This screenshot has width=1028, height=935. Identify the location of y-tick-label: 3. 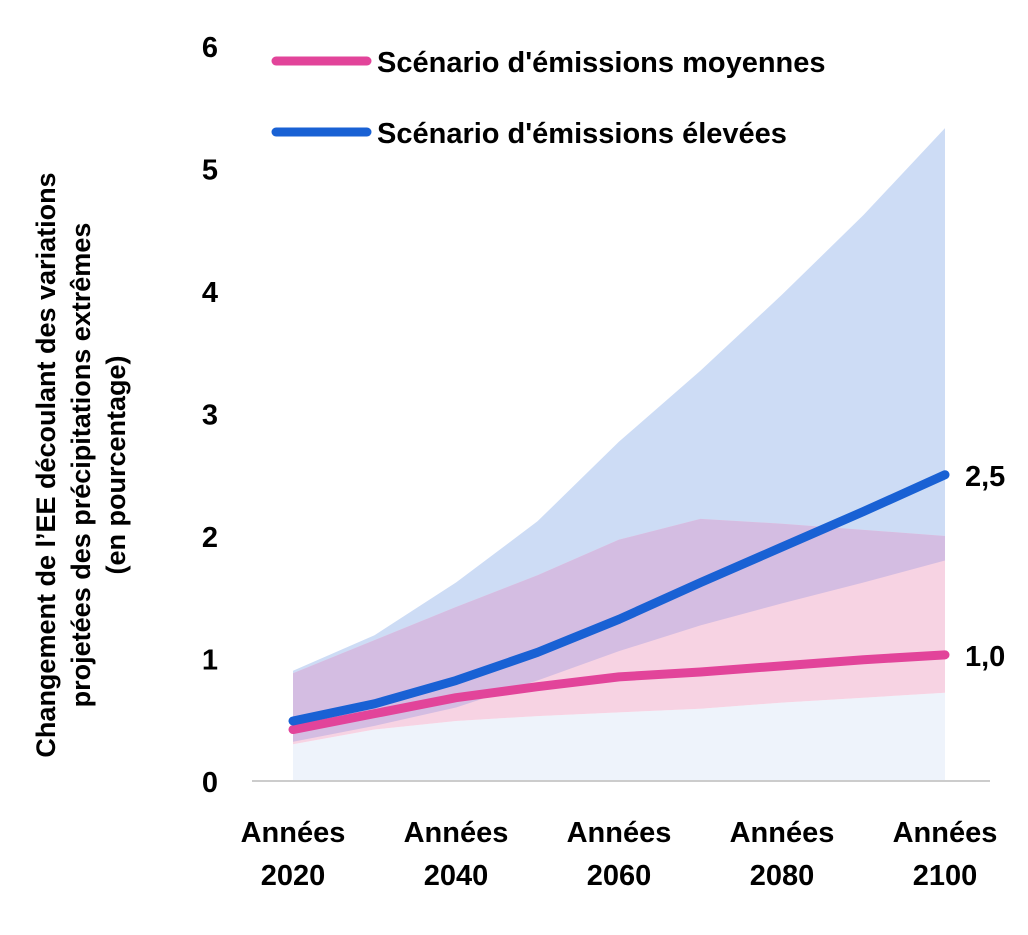
(210, 416).